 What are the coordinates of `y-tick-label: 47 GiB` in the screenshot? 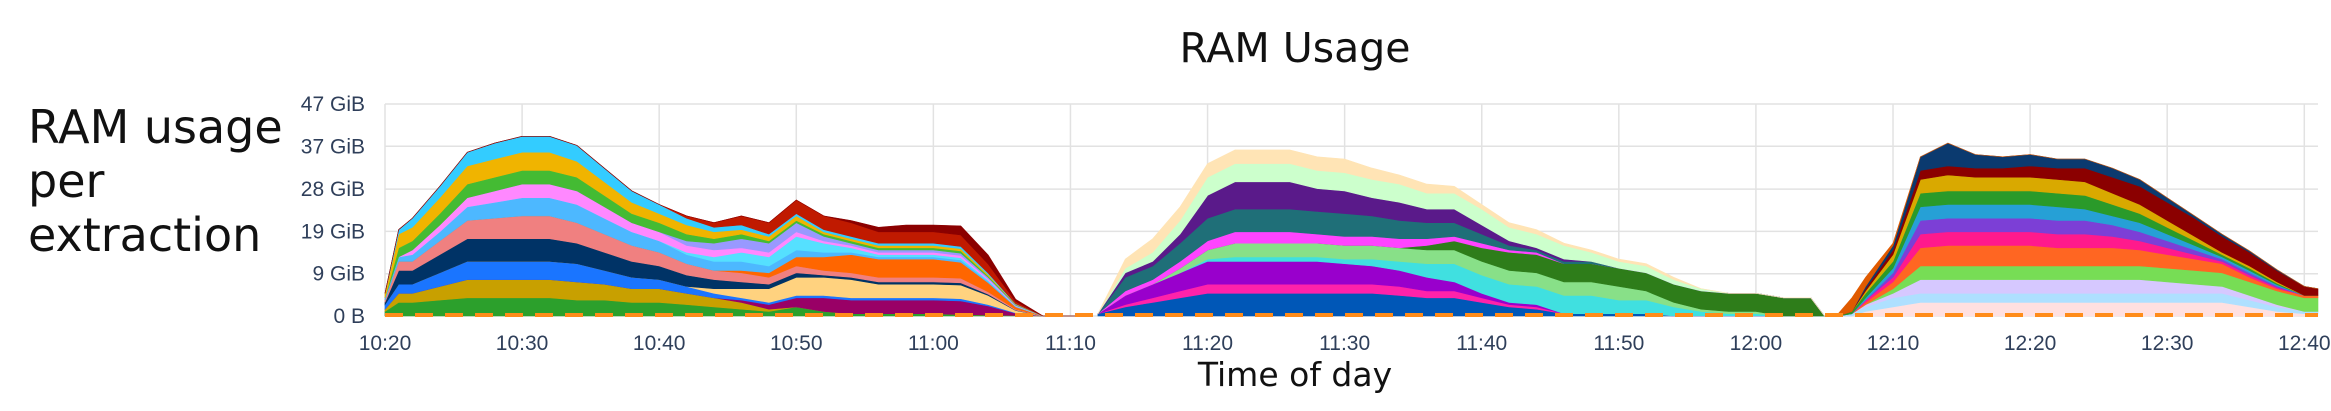 It's located at (333, 104).